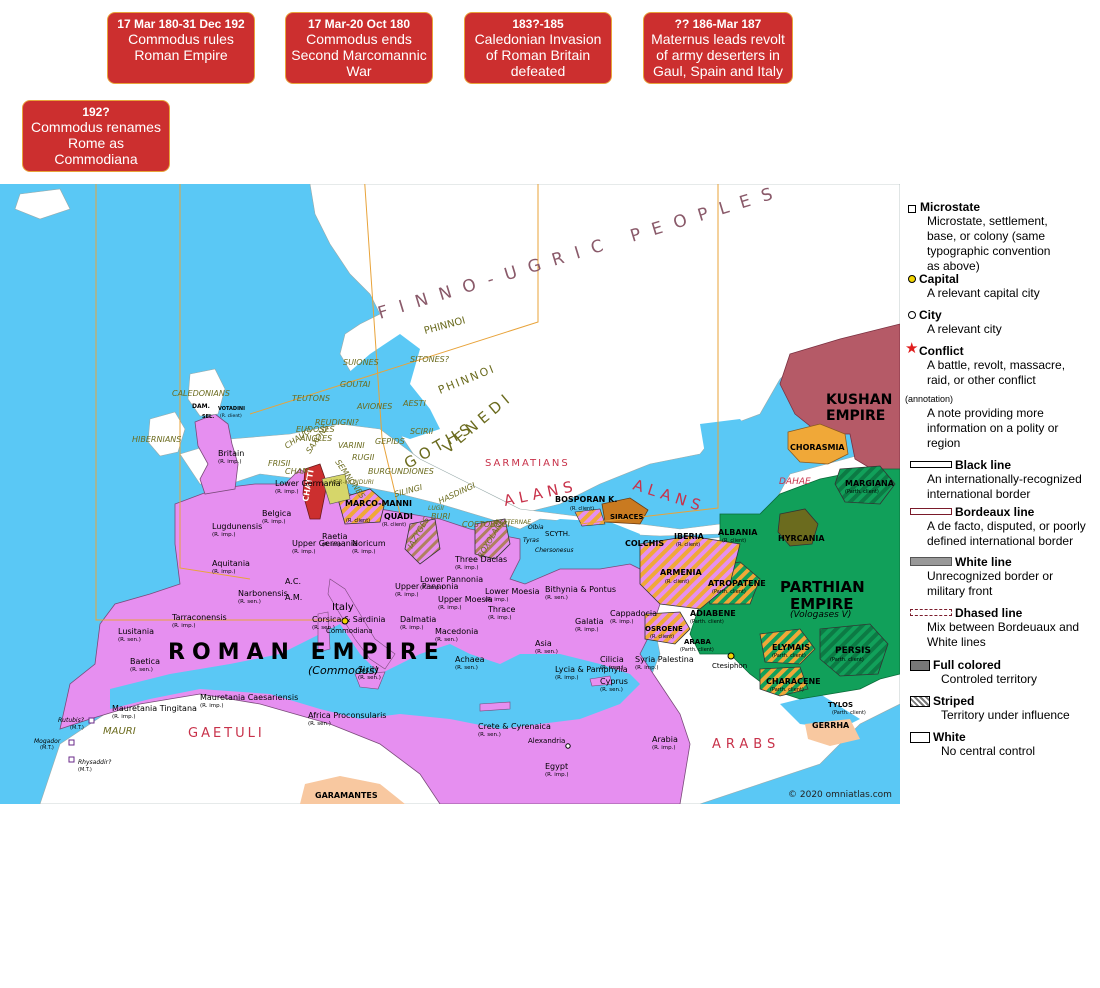 This screenshot has width=1100, height=988. What do you see at coordinates (853, 651) in the screenshot?
I see `label-persis: PERSIS` at bounding box center [853, 651].